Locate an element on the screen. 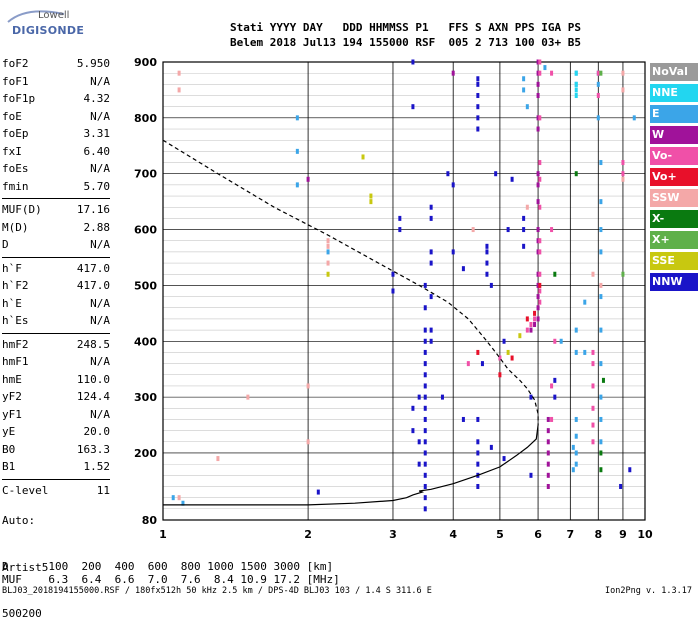 This screenshot has height=637, width=700. y-tick-label: 700 is located at coordinates (145, 174).